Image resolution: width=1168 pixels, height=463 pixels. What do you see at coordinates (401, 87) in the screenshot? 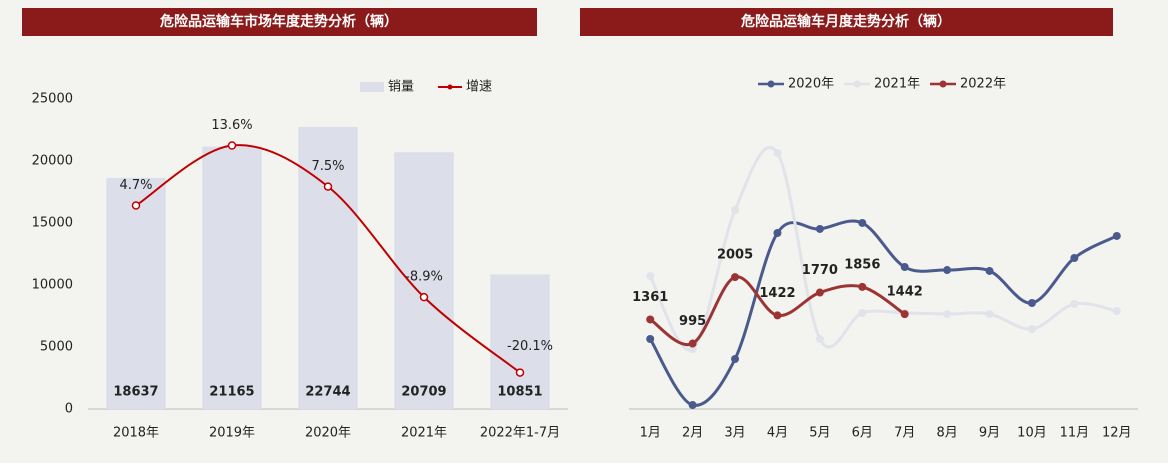
I see `legend-label: 销量` at bounding box center [401, 87].